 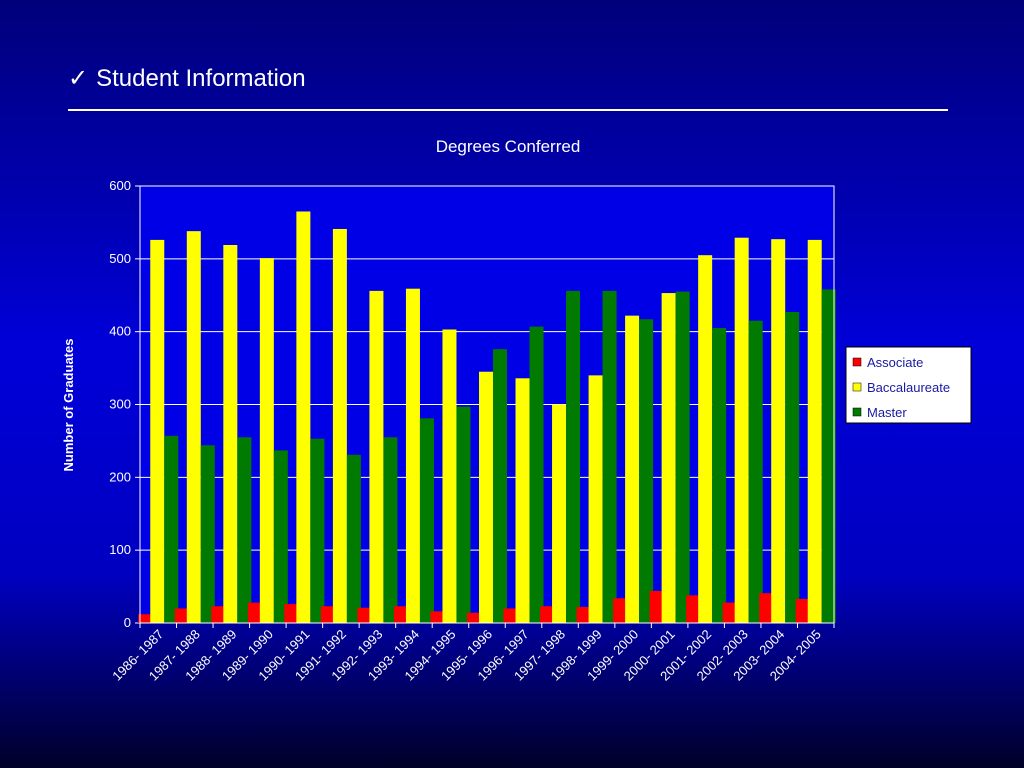 What do you see at coordinates (895, 362) in the screenshot?
I see `legend-label: Associate` at bounding box center [895, 362].